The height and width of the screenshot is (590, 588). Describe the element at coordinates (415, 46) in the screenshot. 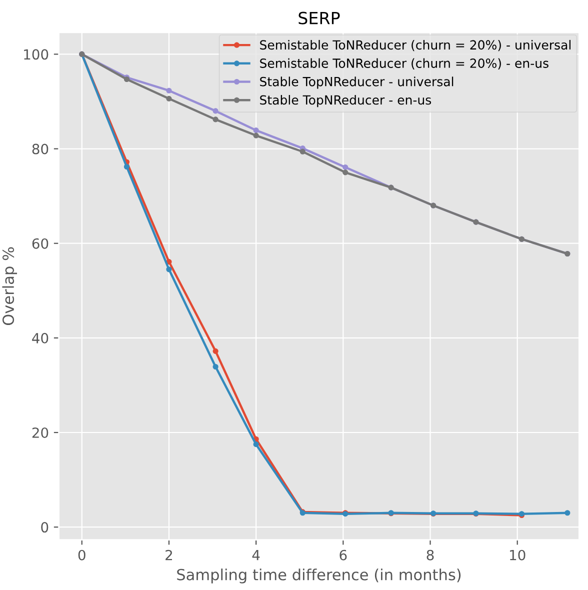

I see `legend-label: Semistable ToNReducer (churn = 20%) - universal` at that location.